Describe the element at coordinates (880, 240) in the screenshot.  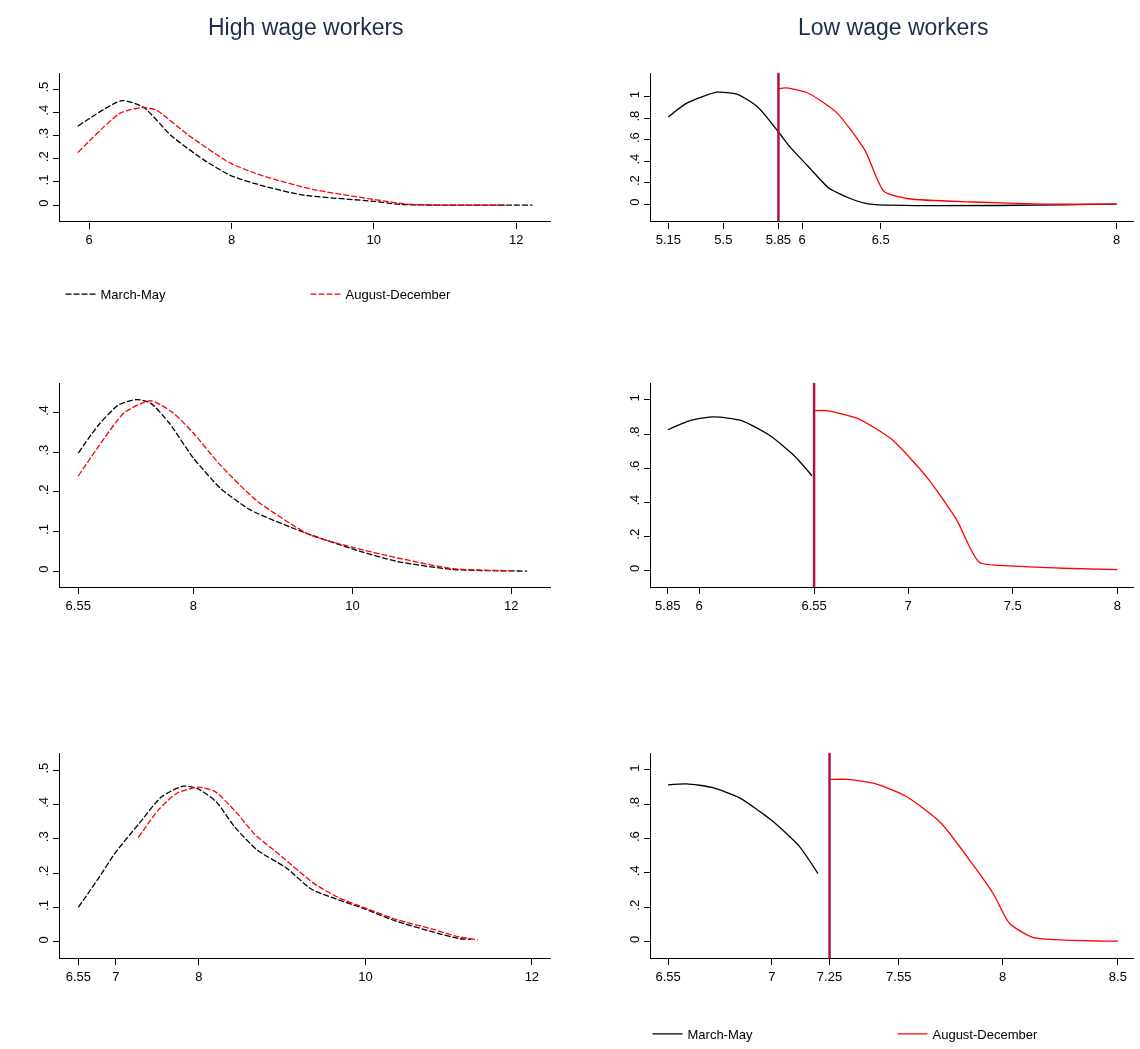
I see `x-tick-label: 6.5` at that location.